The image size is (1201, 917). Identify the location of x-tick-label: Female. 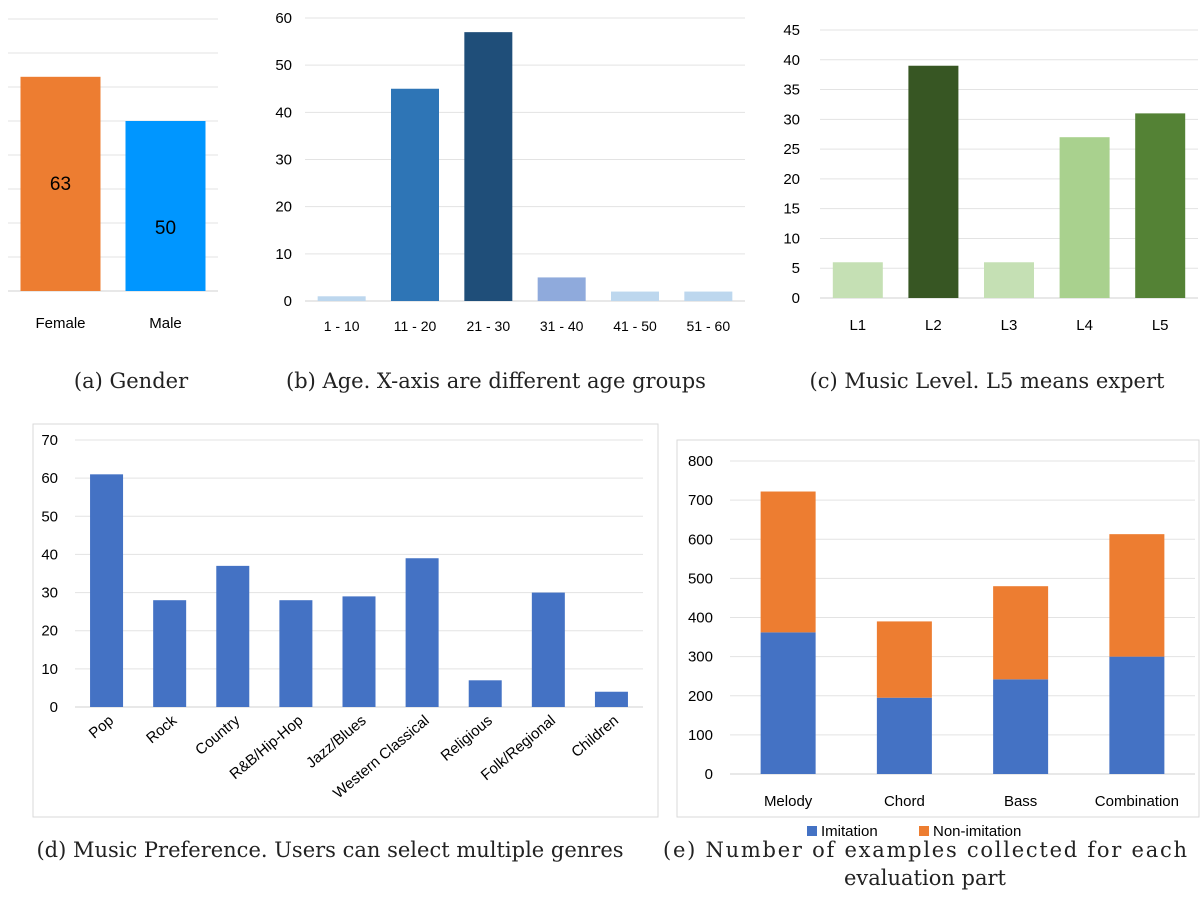
(60, 323).